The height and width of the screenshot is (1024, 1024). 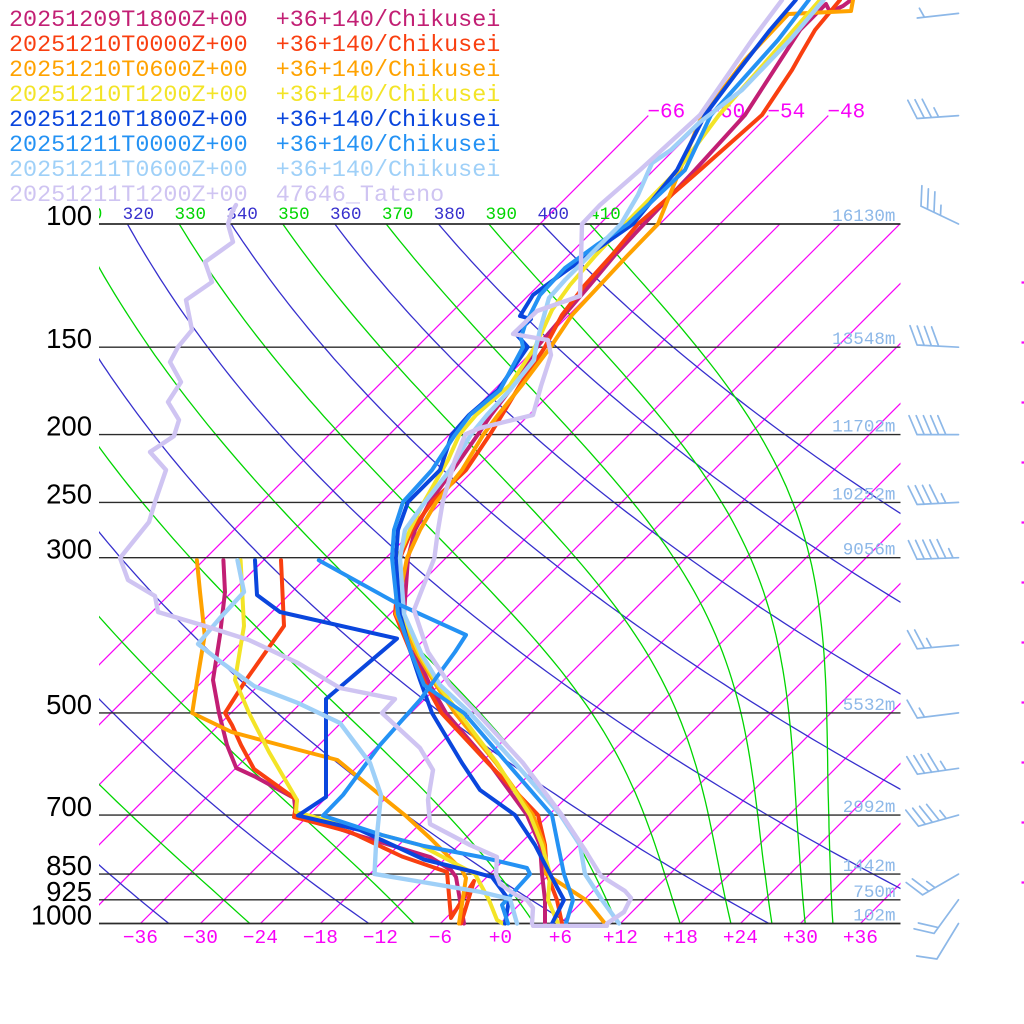 I want to click on svg-text: 16130m, so click(x=863, y=217).